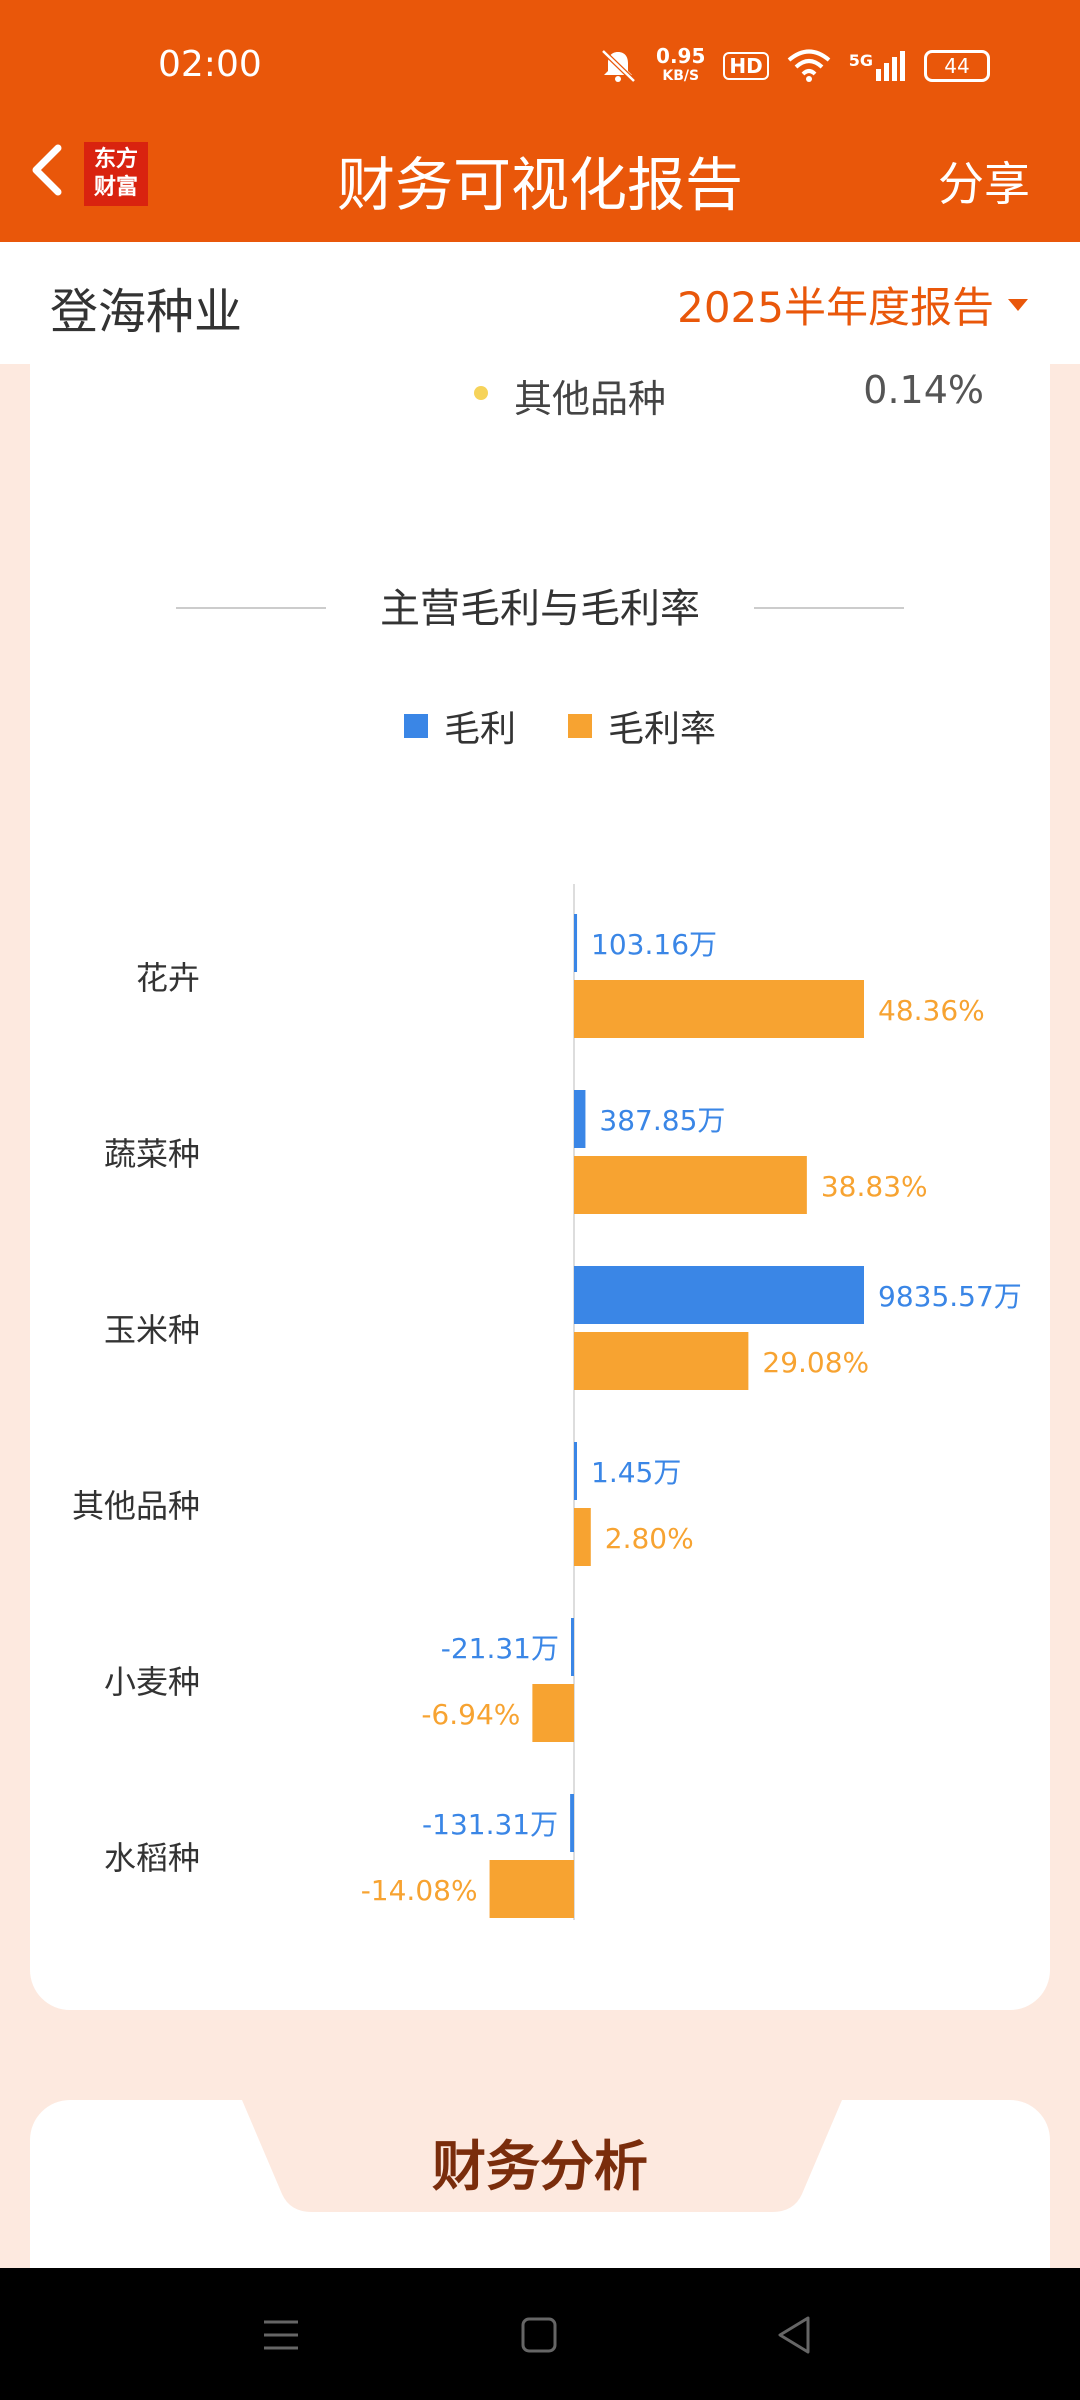 Image resolution: width=1080 pixels, height=2400 pixels. I want to click on legend-item-margin: 毛利率, so click(642, 726).